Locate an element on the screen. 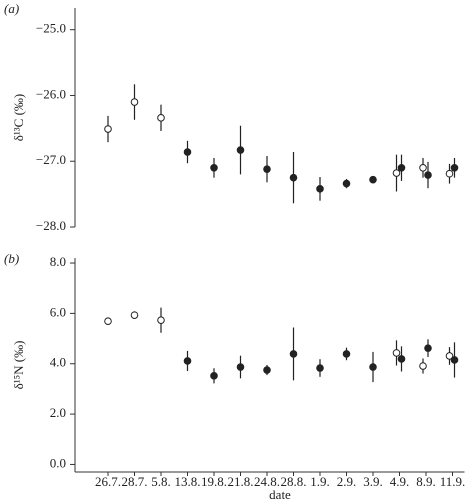  y-tick-label: −27.0 is located at coordinates (51, 159).